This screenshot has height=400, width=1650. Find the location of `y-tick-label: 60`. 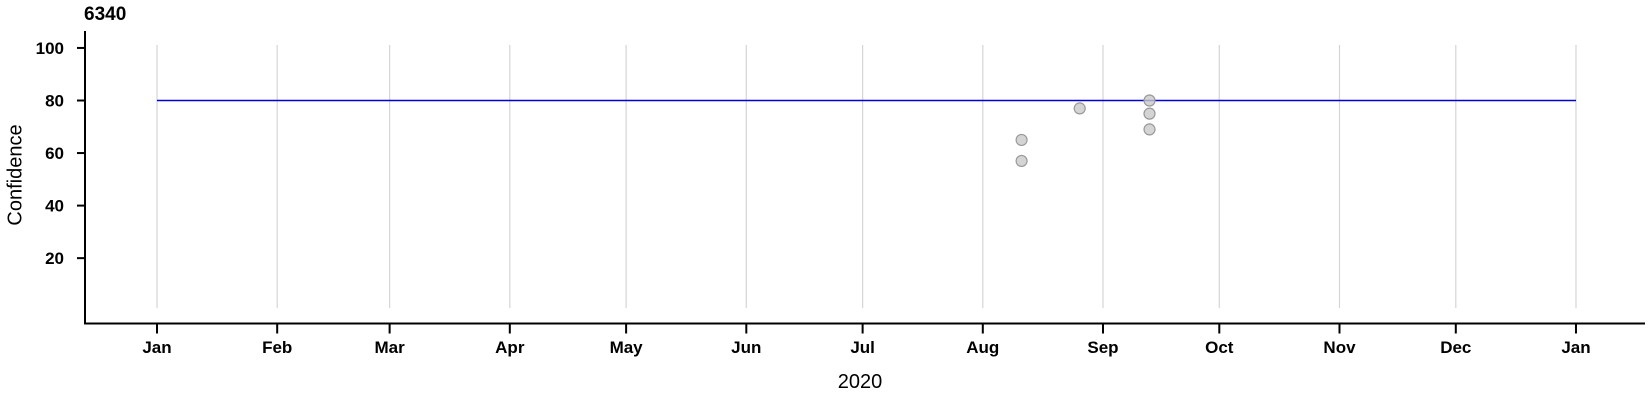

y-tick-label: 60 is located at coordinates (54, 153).